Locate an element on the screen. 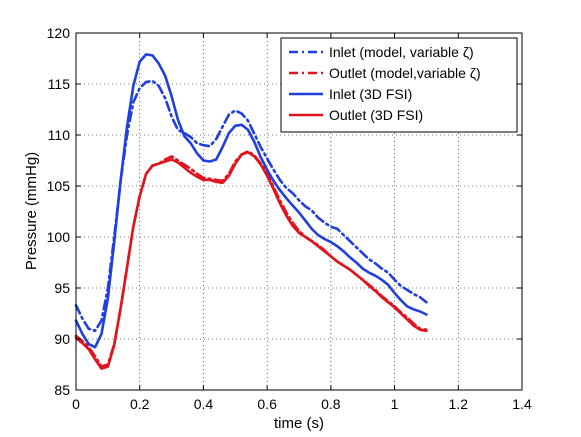 The width and height of the screenshot is (581, 437). x-tick-label: 0.4 is located at coordinates (204, 404).